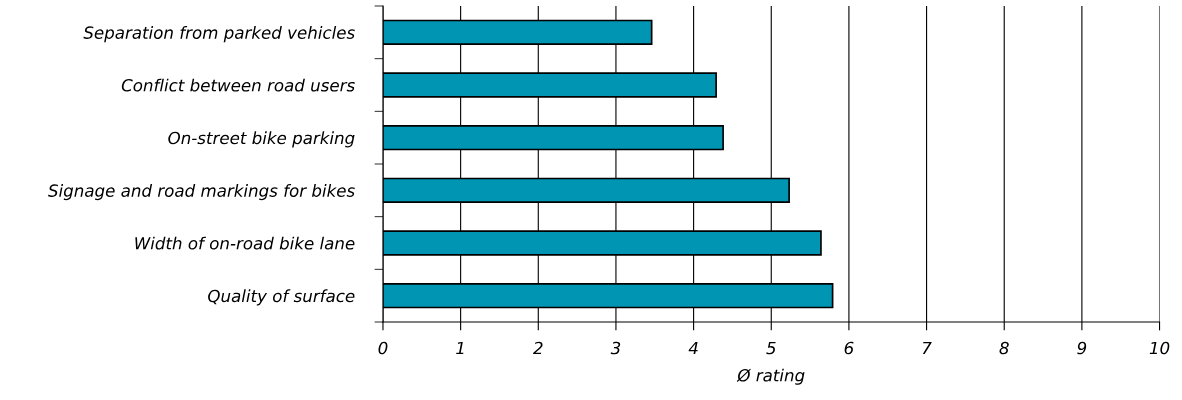 The image size is (1182, 400). Describe the element at coordinates (538, 348) in the screenshot. I see `x-tick-label: 2` at that location.